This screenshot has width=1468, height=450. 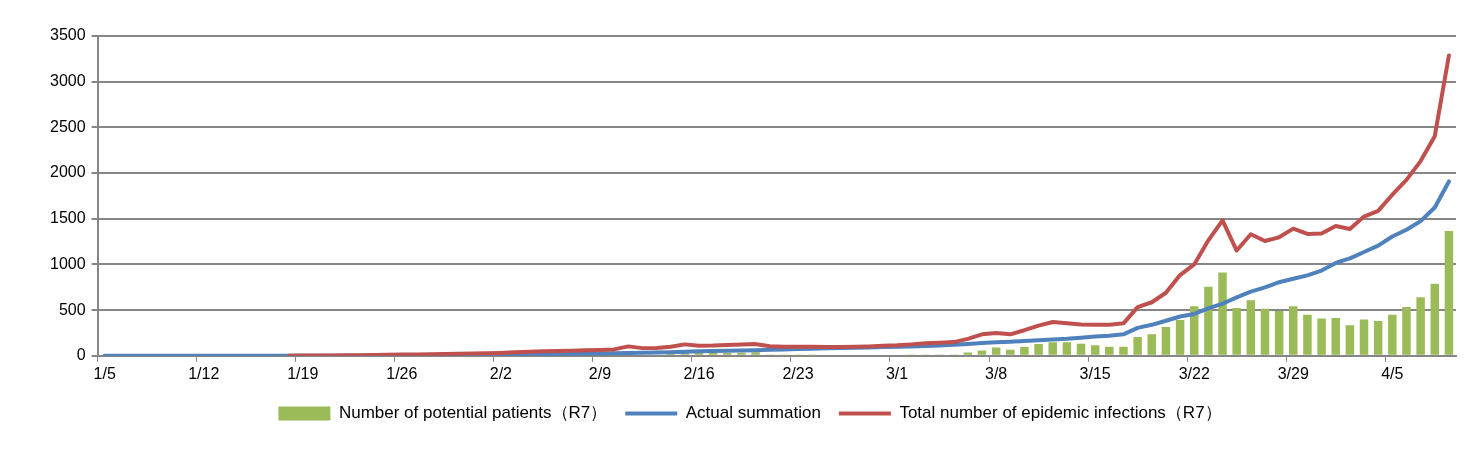 What do you see at coordinates (68, 126) in the screenshot?
I see `y-tick-label: 2500` at bounding box center [68, 126].